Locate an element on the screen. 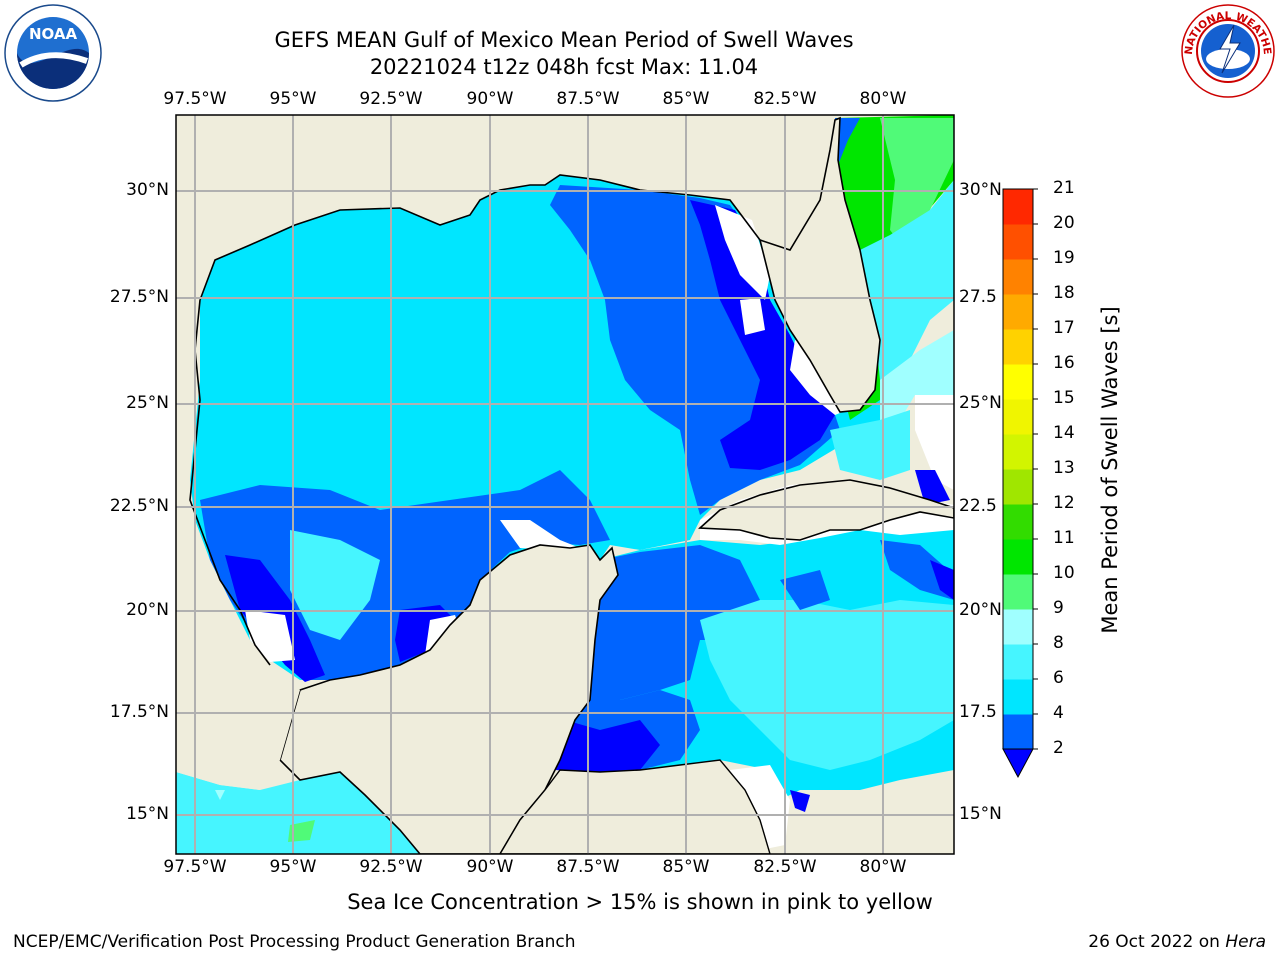 The width and height of the screenshot is (1280, 960). colorbar-label: Mean Period of Swell Waves [s] is located at coordinates (1110, 470).